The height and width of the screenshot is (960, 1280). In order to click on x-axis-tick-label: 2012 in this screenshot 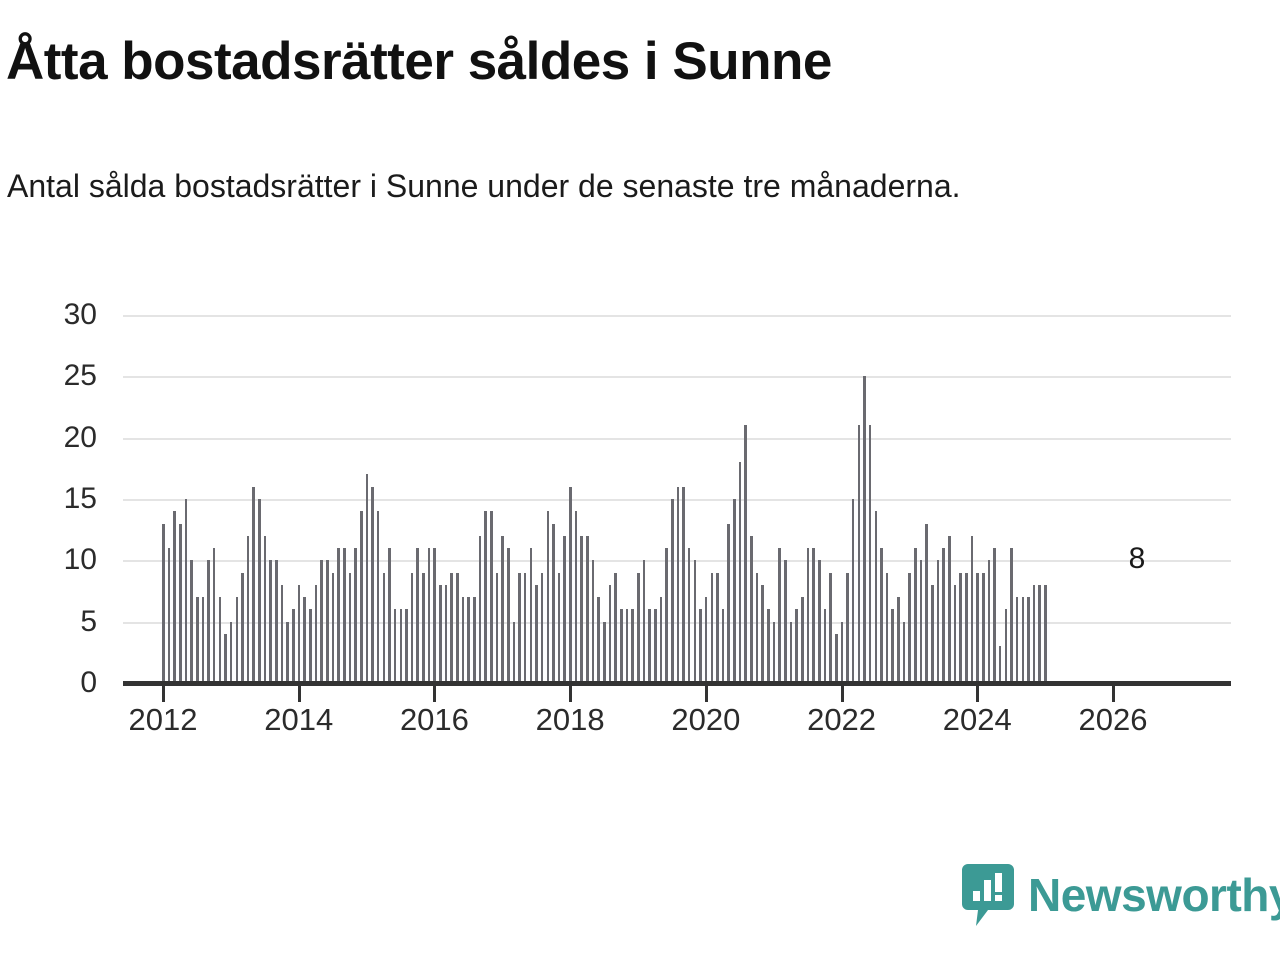, I will do `click(163, 719)`.